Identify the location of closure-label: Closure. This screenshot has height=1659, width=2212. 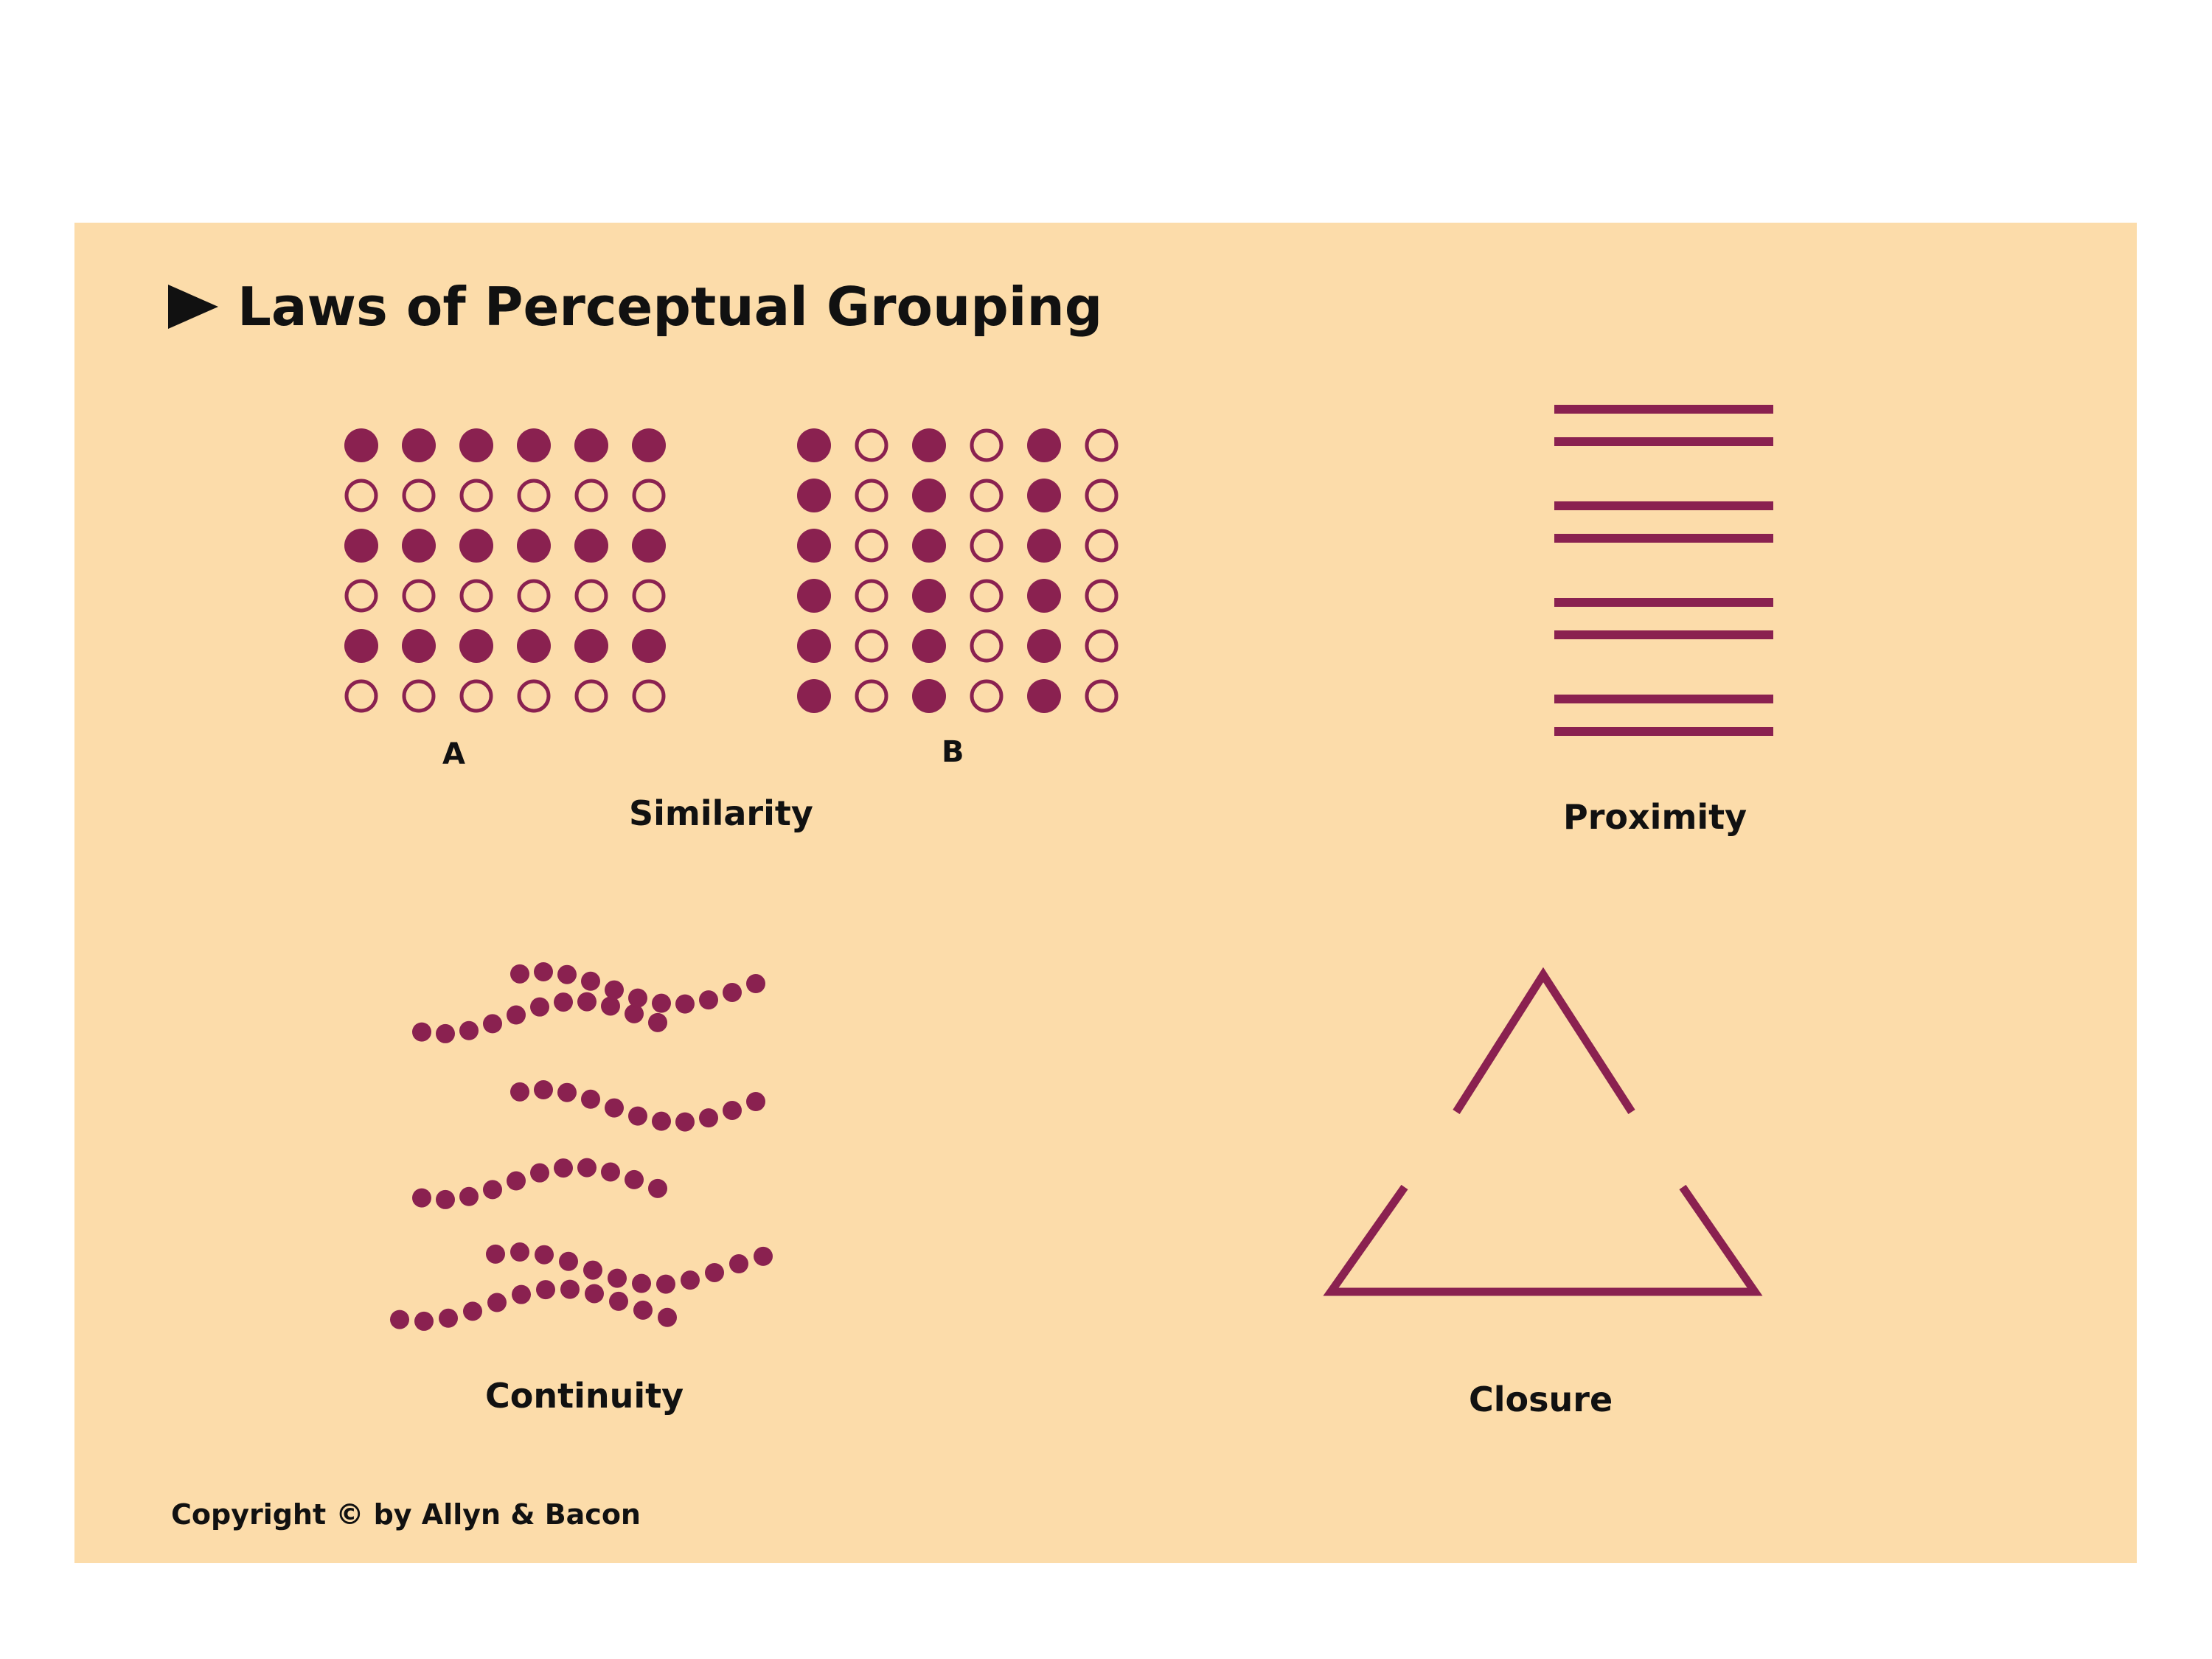
(1541, 1399).